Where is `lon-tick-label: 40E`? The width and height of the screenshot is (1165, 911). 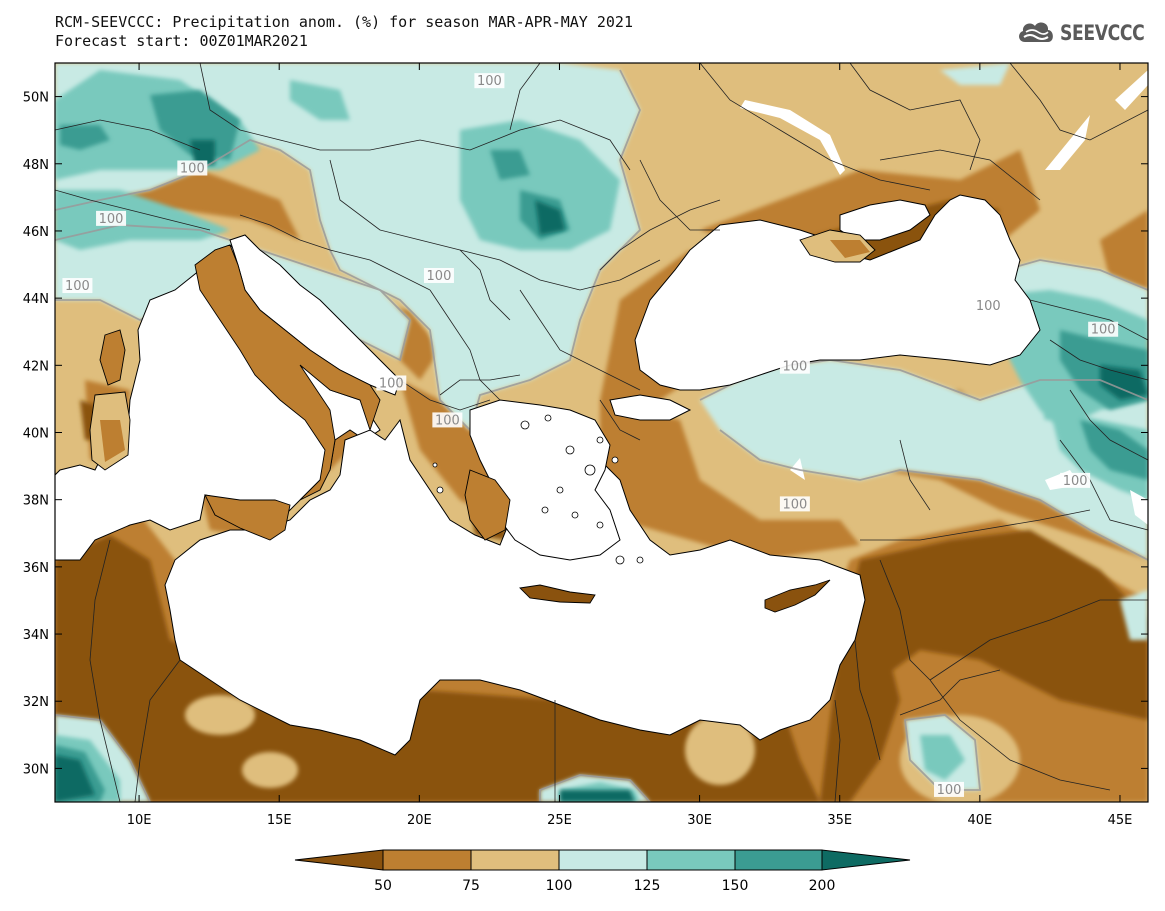 lon-tick-label: 40E is located at coordinates (979, 820).